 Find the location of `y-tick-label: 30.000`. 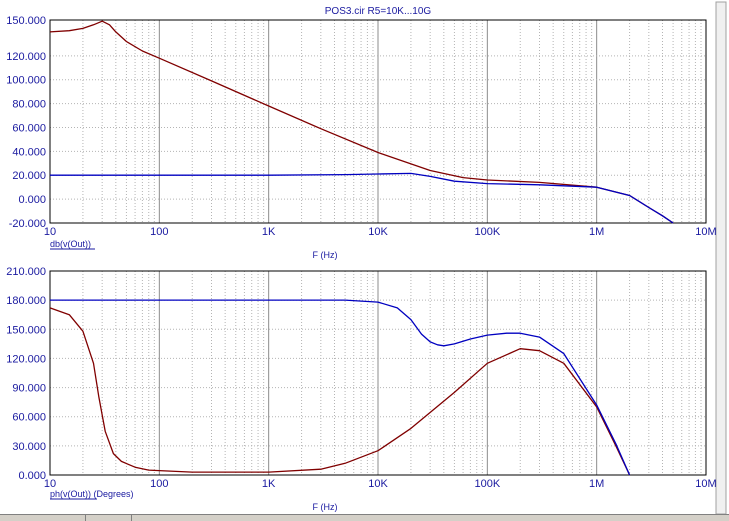

y-tick-label: 30.000 is located at coordinates (29, 447).